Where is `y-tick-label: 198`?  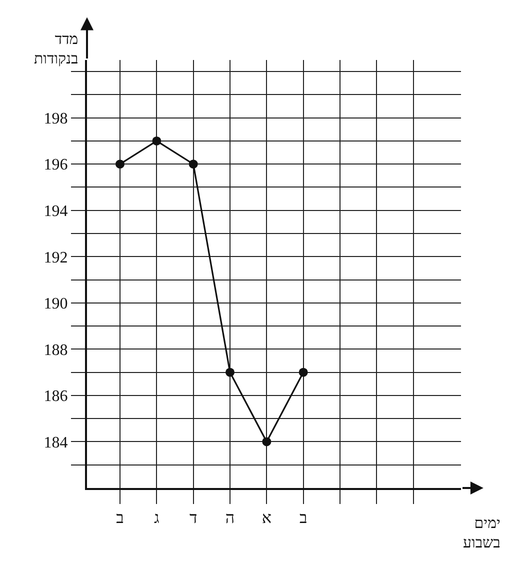 y-tick-label: 198 is located at coordinates (56, 119).